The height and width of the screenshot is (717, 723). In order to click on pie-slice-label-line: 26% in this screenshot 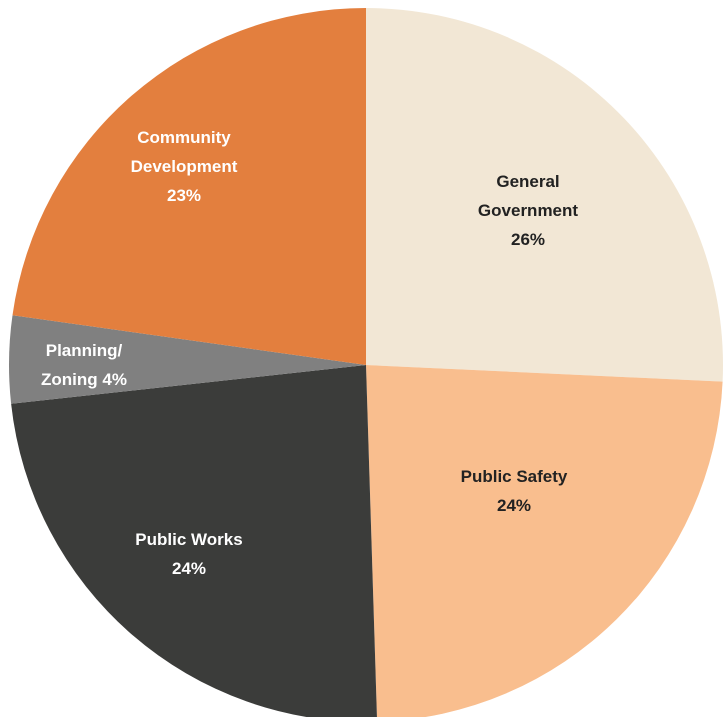, I will do `click(528, 239)`.